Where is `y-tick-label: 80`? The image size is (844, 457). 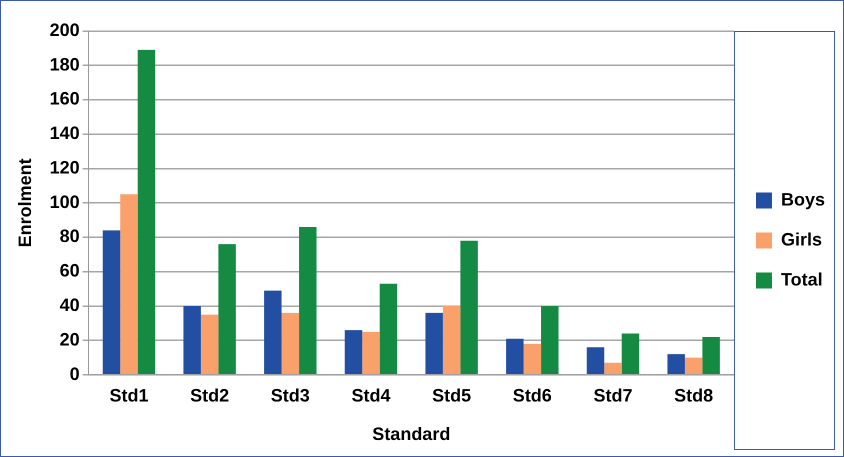
y-tick-label: 80 is located at coordinates (70, 236).